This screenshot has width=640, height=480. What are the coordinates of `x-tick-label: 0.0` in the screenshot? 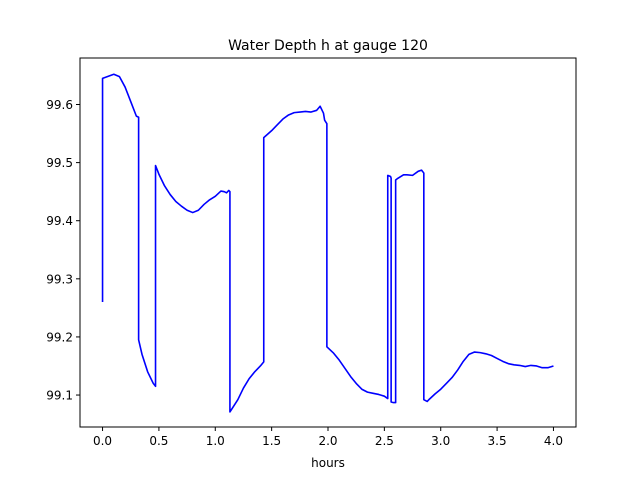 It's located at (102, 441).